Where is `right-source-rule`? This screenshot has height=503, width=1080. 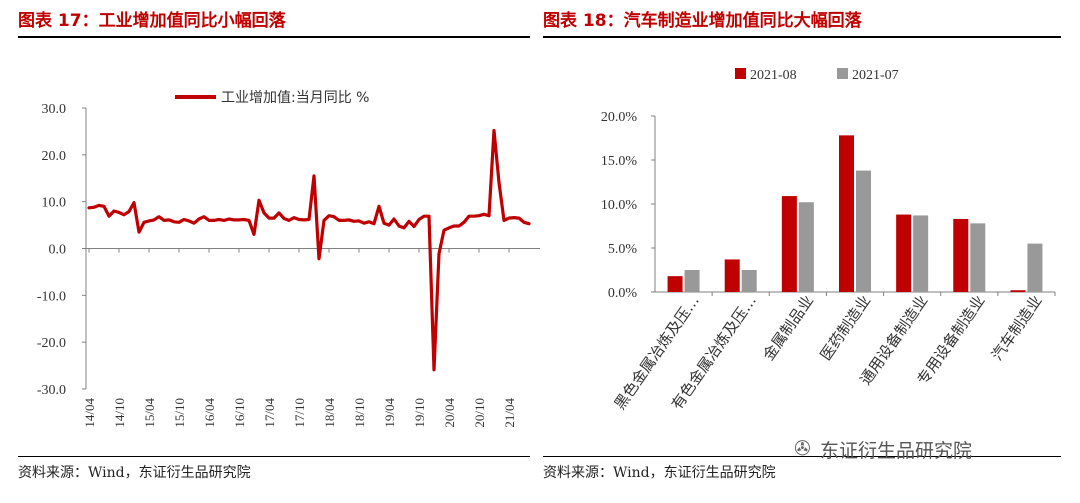
right-source-rule is located at coordinates (802, 456).